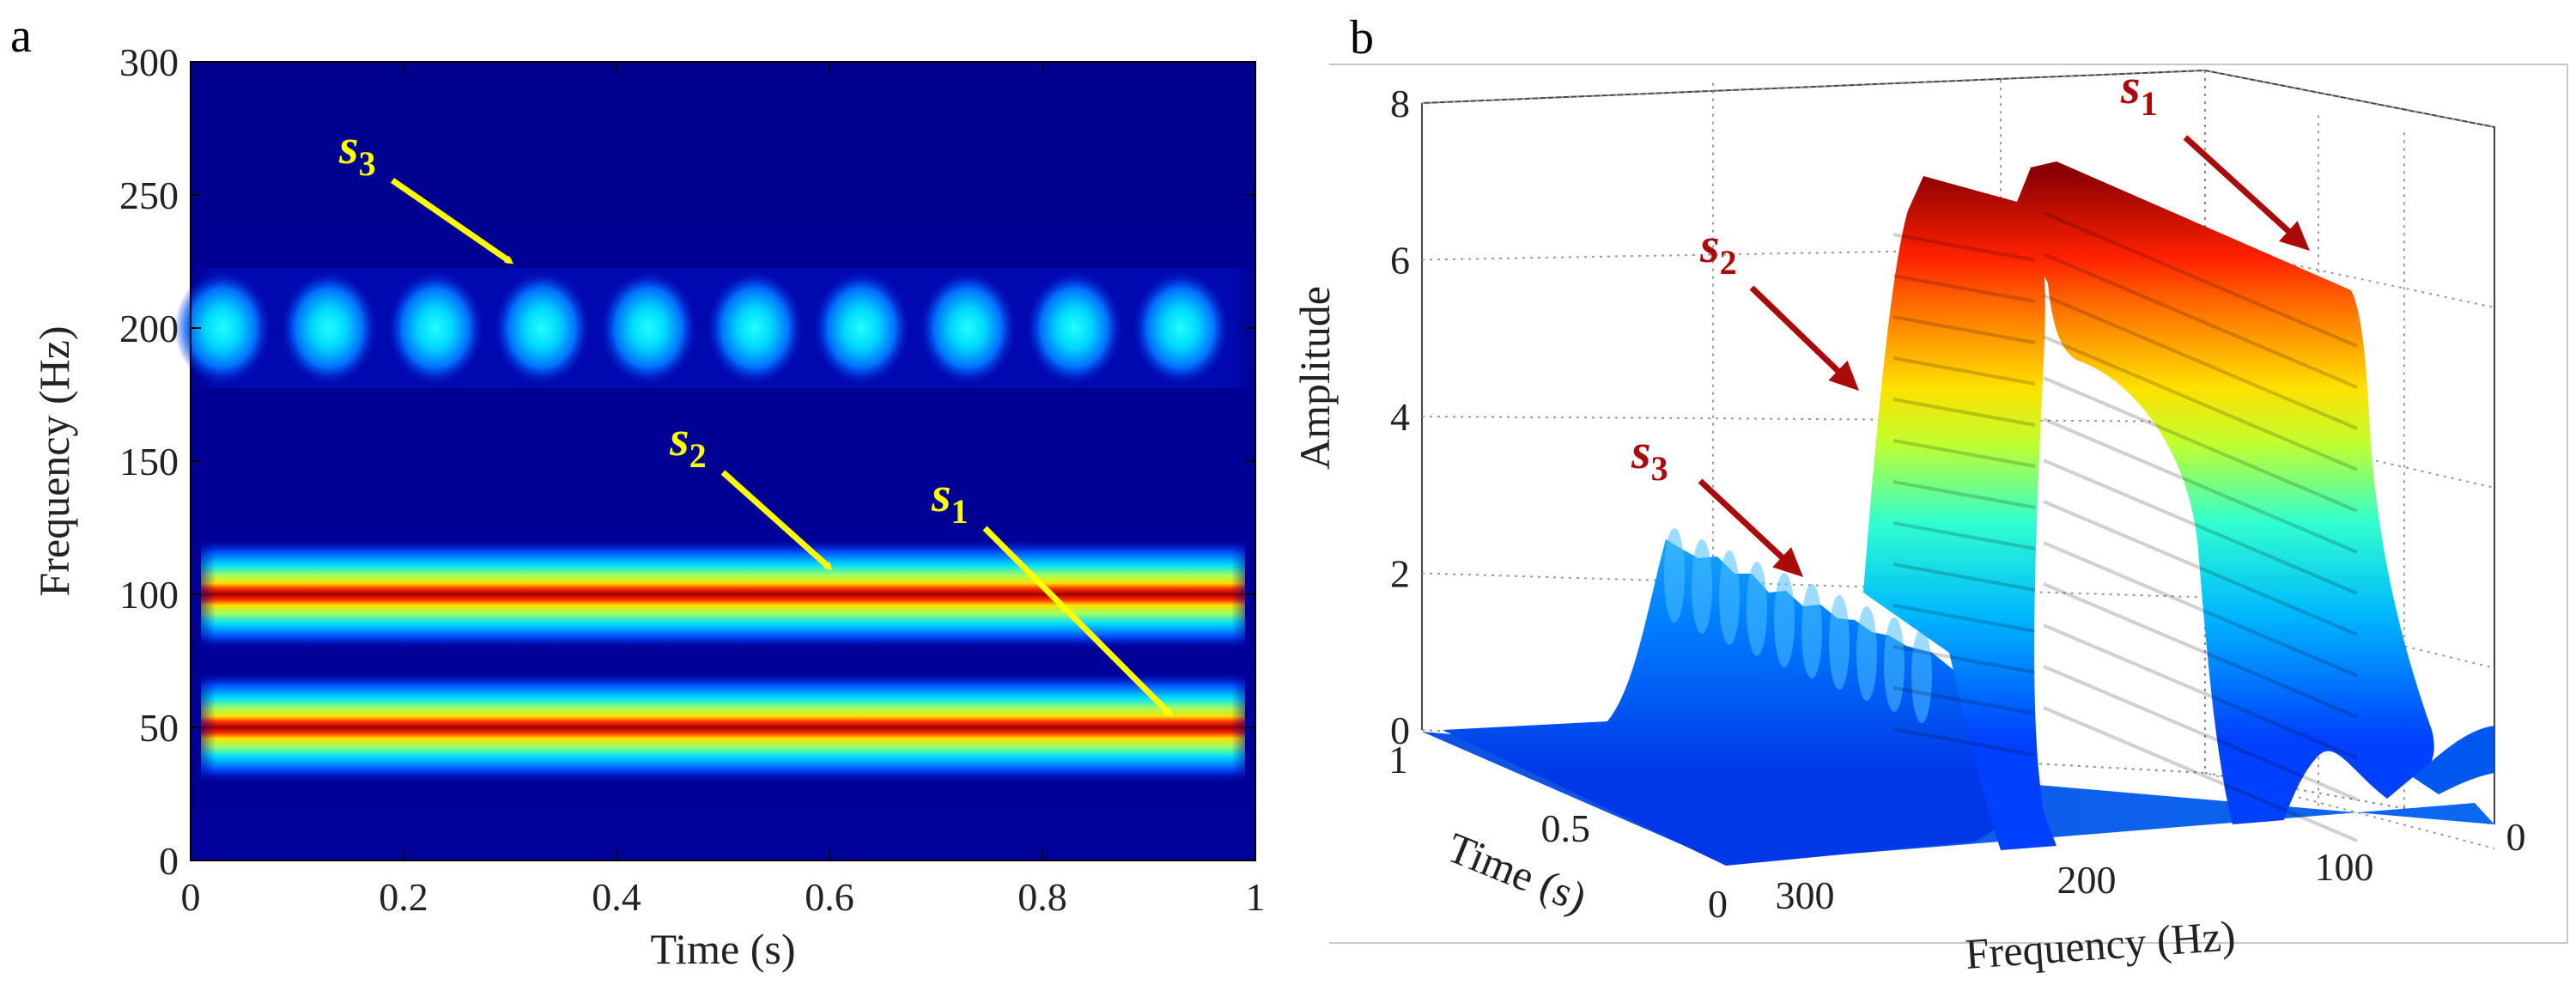 This screenshot has height=991, width=2576. I want to click on z-tick-label: 6, so click(1400, 261).